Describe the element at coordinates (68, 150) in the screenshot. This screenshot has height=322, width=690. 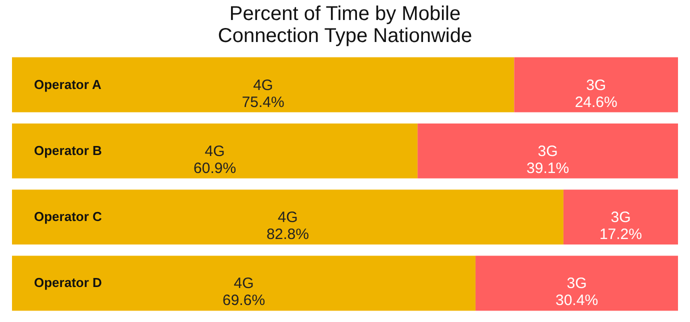
I see `y-tick-label: Operator B` at that location.